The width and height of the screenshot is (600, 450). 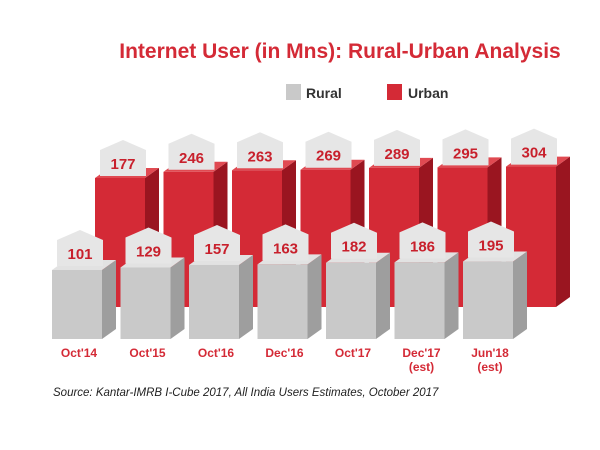 What do you see at coordinates (488, 300) in the screenshot?
I see `rural-bar-6-front` at bounding box center [488, 300].